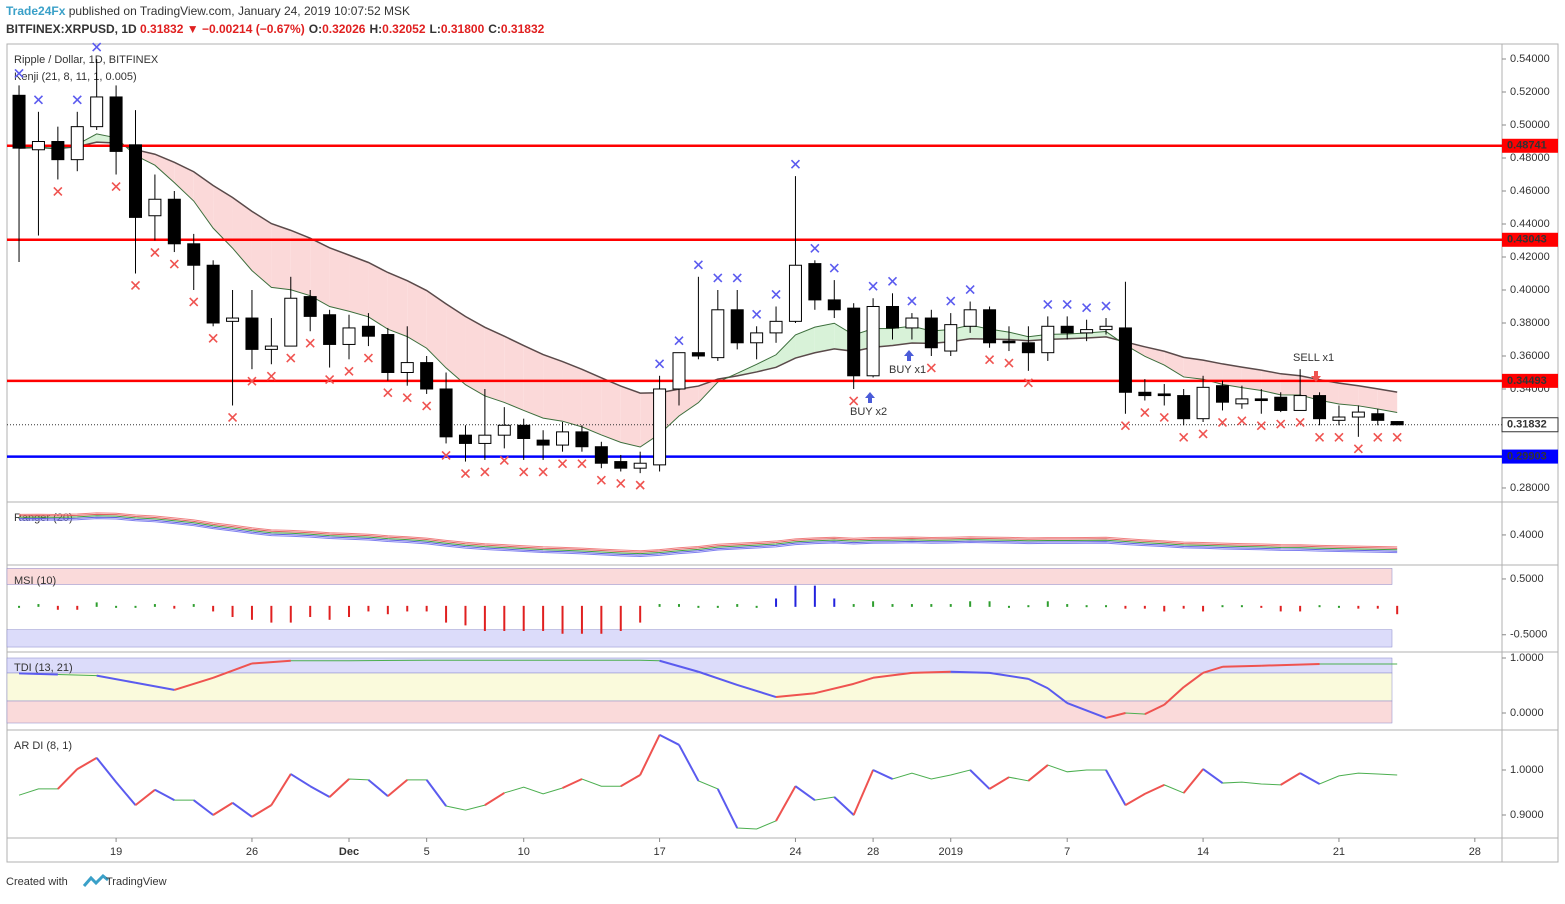  I want to click on level-band, so click(699, 665).